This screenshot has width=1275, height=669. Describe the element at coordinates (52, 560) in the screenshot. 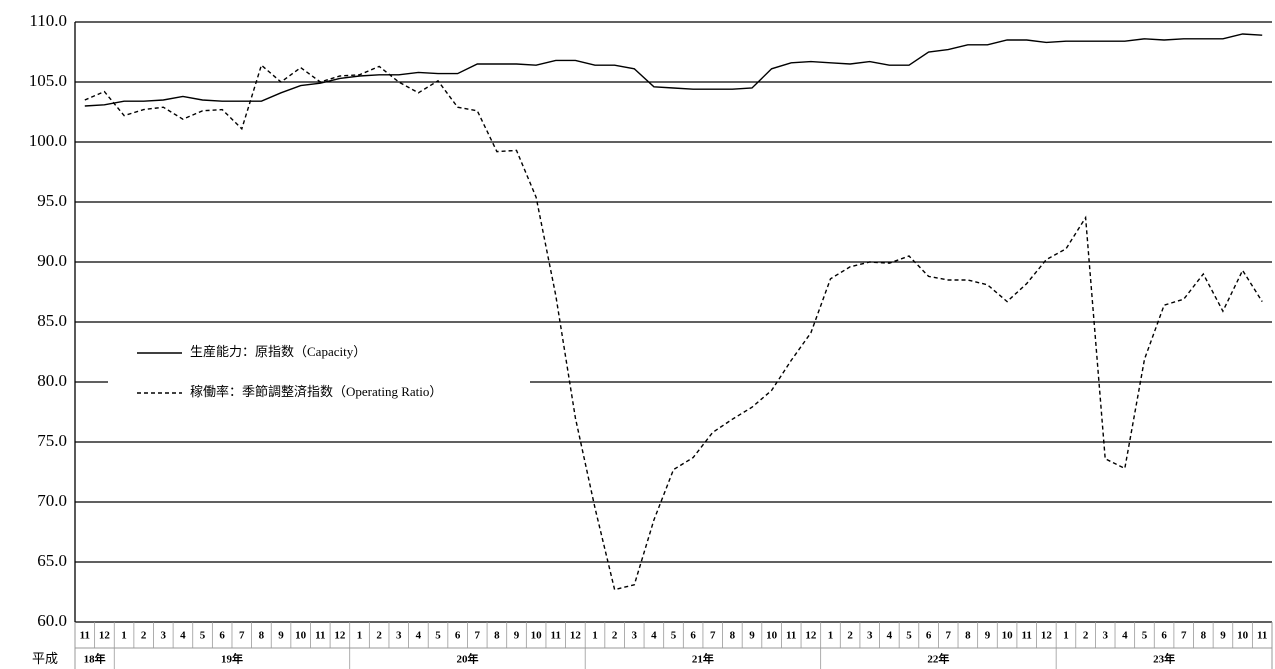

I see `y-tick-label: 65.0` at that location.